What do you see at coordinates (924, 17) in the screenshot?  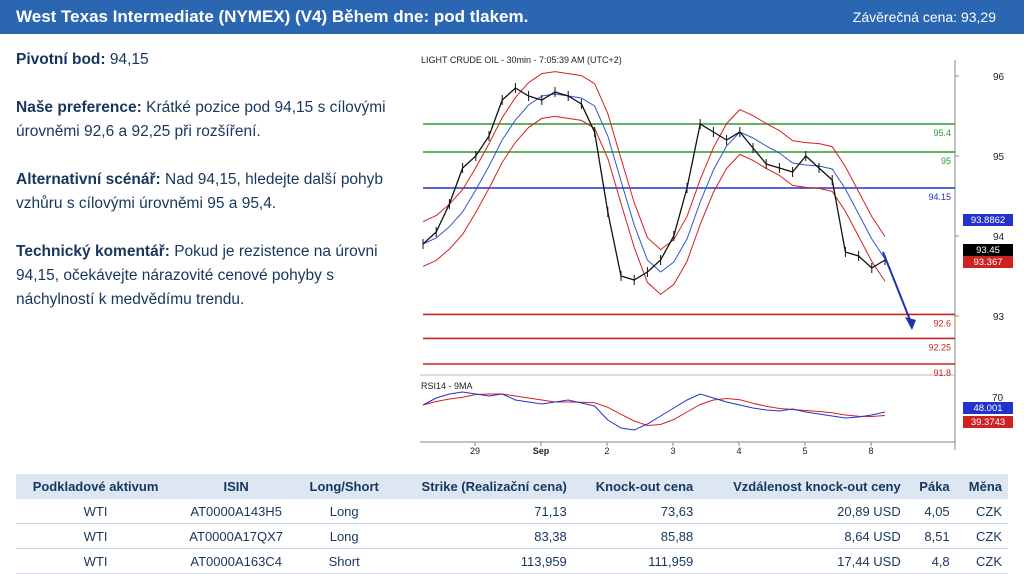 I see `close-price: Závěrečná cena: 93,29` at bounding box center [924, 17].